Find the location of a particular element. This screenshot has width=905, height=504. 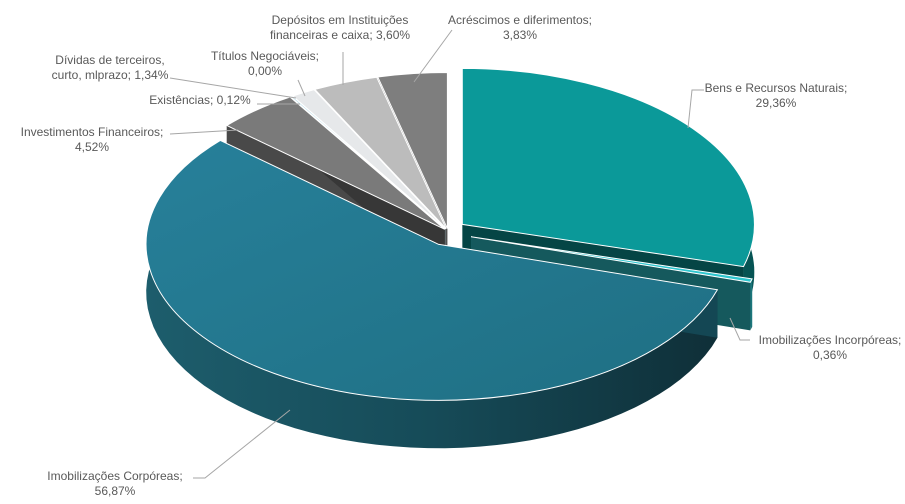

data-label-line: Imobilizações Incorpóreas; is located at coordinates (830, 340).